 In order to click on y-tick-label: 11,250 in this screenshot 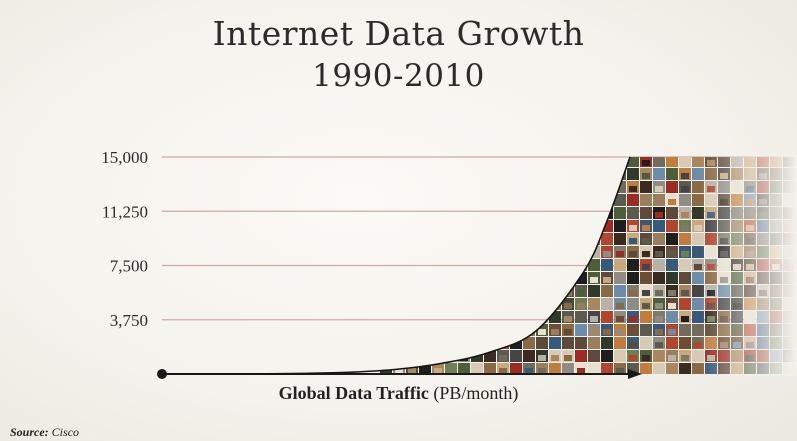, I will do `click(125, 211)`.